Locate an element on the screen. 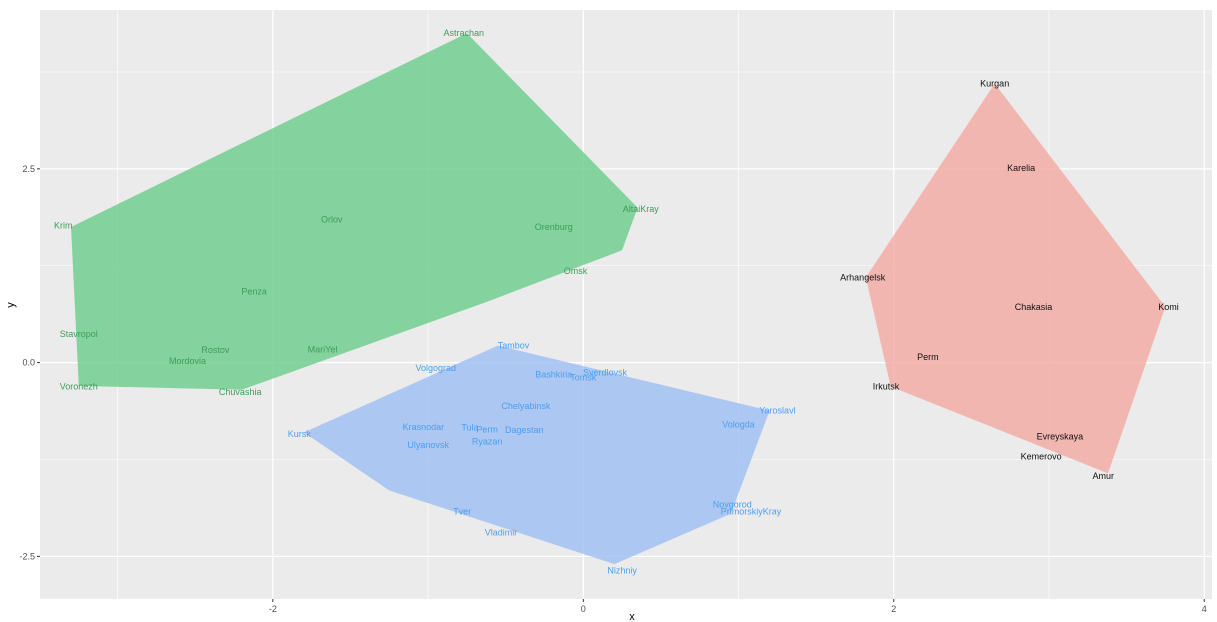 The height and width of the screenshot is (622, 1217). point-label: Ulyanovsk is located at coordinates (428, 445).